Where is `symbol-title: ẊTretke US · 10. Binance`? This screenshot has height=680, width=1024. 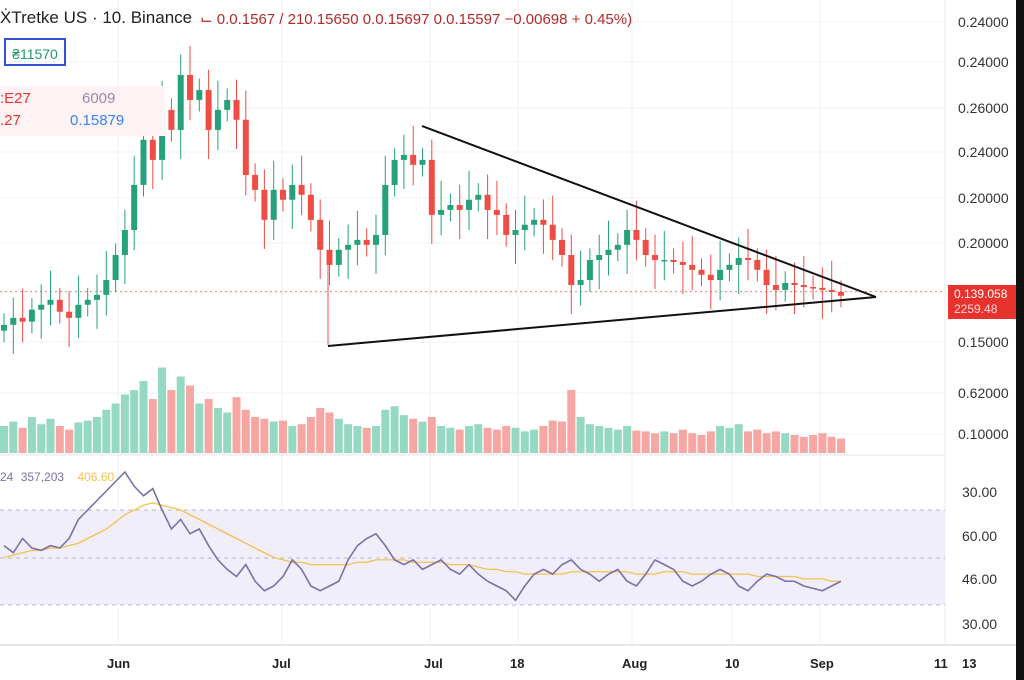 symbol-title: ẊTretke US · 10. Binance is located at coordinates (96, 17).